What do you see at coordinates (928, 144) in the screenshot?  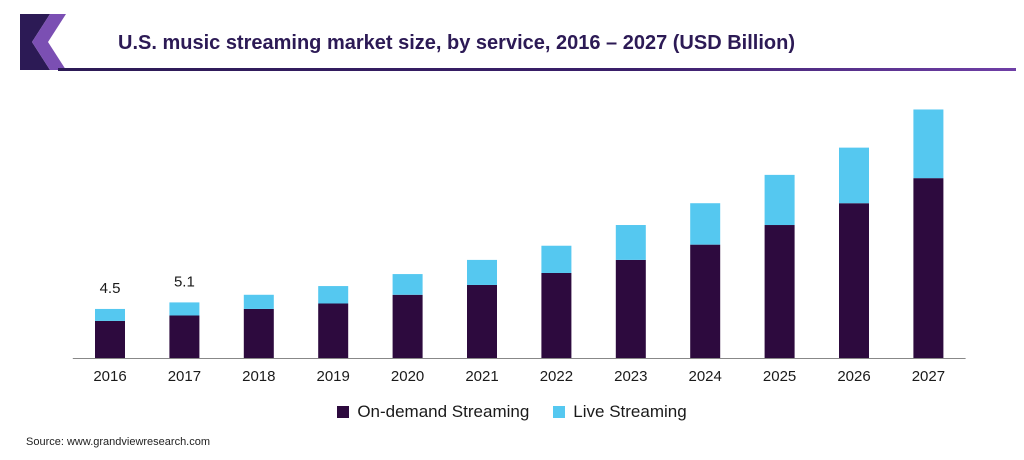 I see `bar-live-streaming-2027` at bounding box center [928, 144].